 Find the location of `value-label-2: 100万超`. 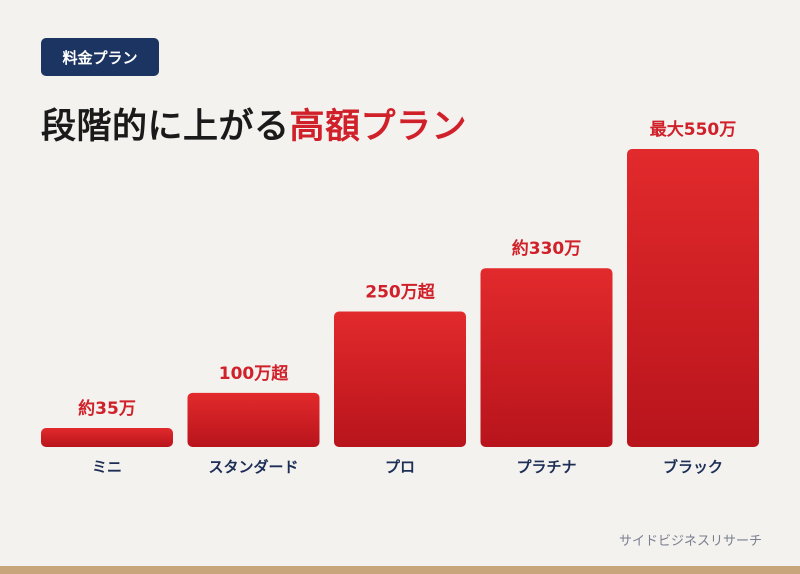

value-label-2: 100万超 is located at coordinates (254, 373).